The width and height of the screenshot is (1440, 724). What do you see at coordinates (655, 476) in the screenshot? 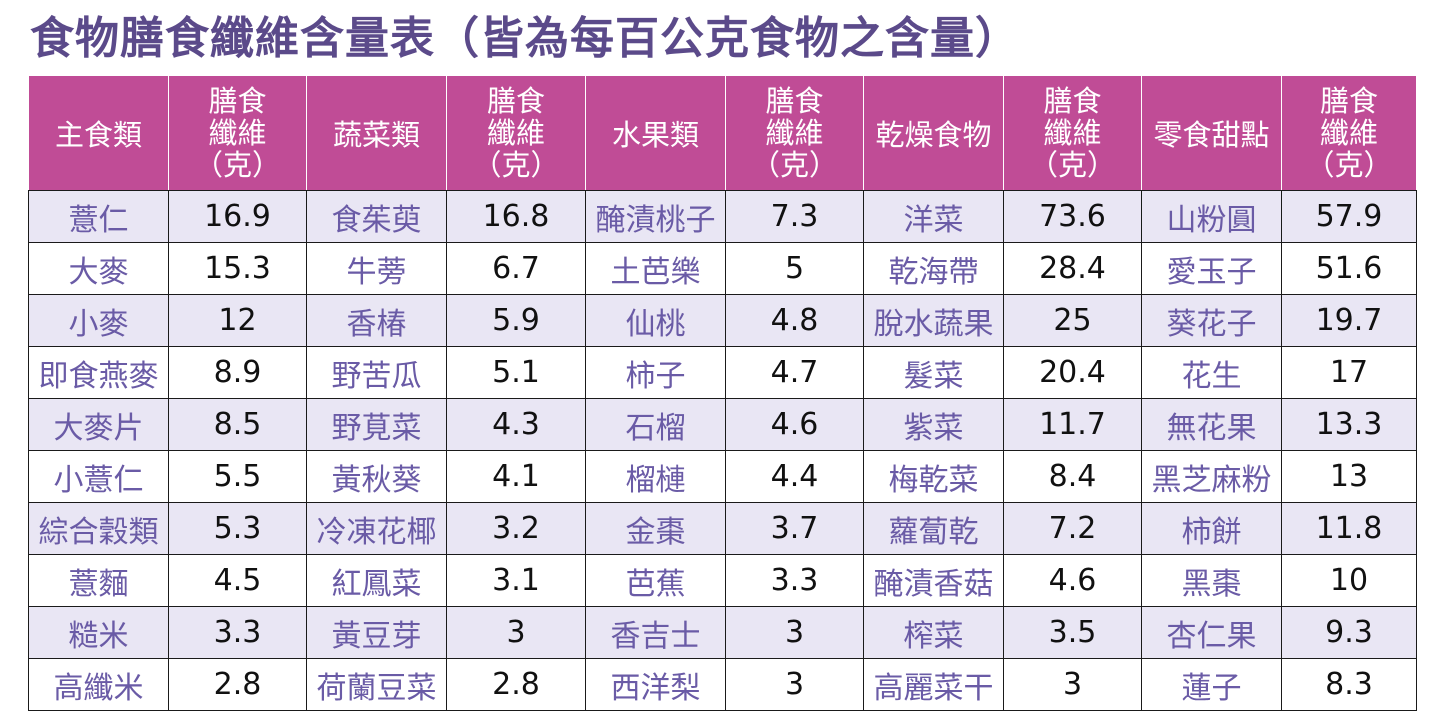
I see `food-name-cell: 榴槤` at bounding box center [655, 476].